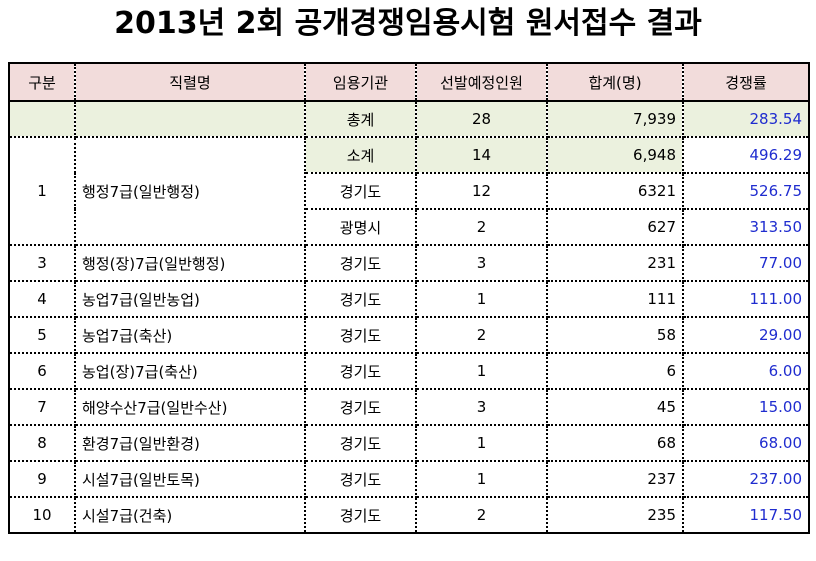 The image size is (816, 561). What do you see at coordinates (746, 155) in the screenshot?
I see `ratio-cell: 496.29` at bounding box center [746, 155].